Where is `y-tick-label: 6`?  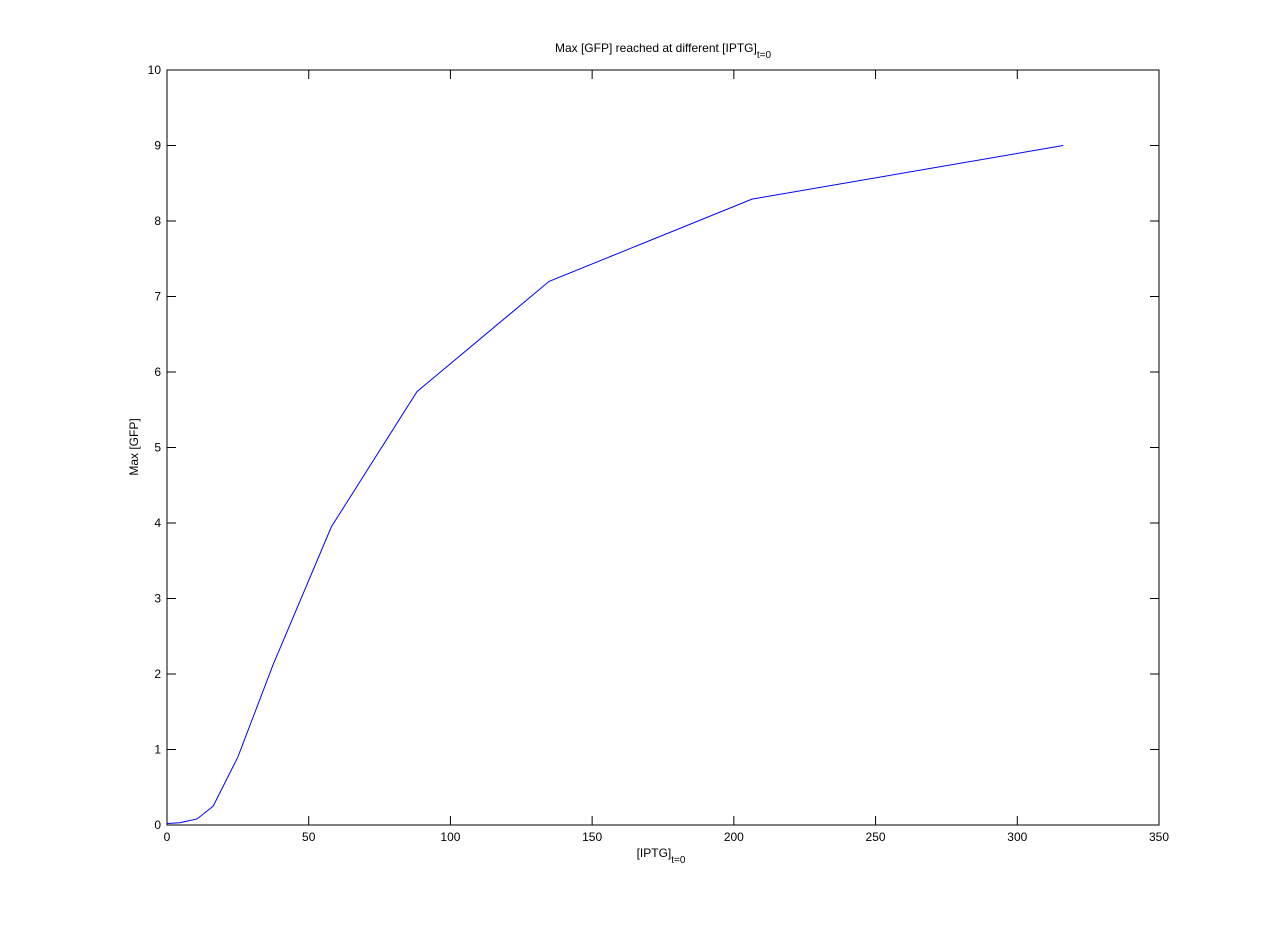 y-tick-label: 6 is located at coordinates (157, 372).